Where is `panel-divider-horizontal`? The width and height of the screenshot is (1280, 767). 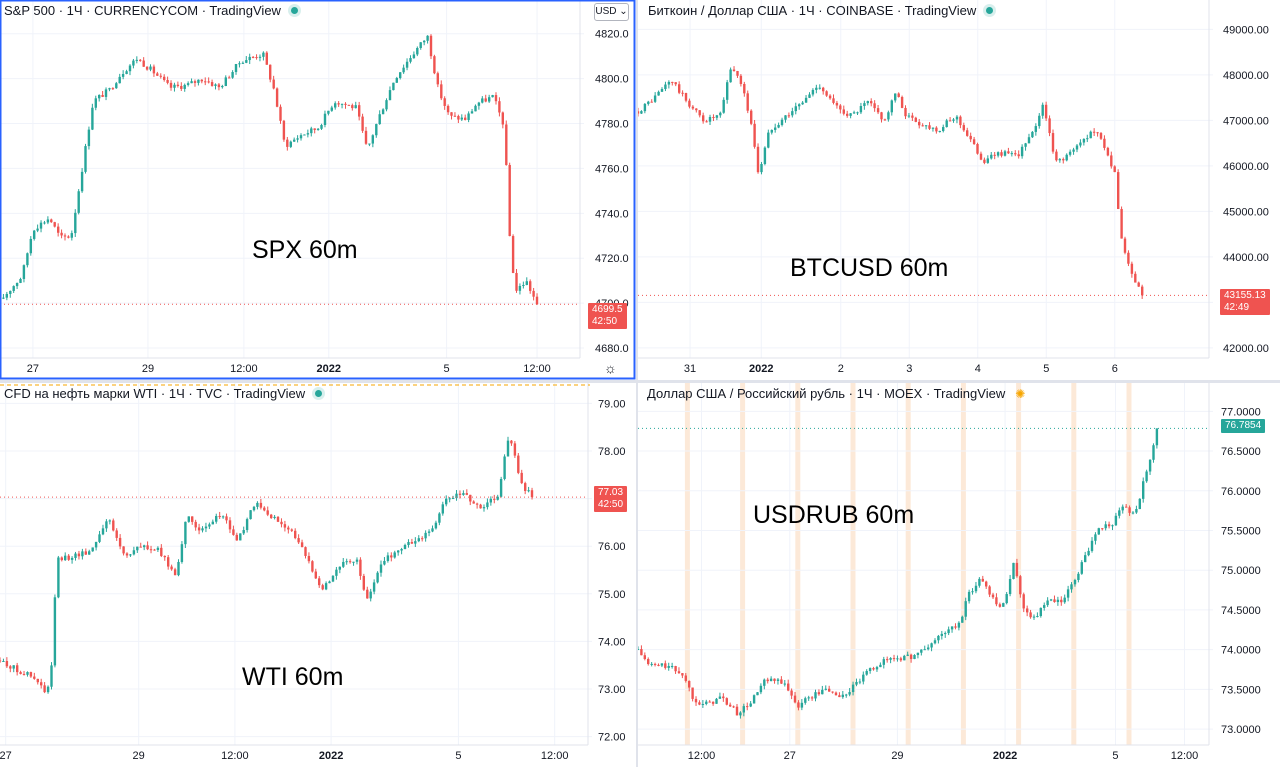 panel-divider-horizontal is located at coordinates (640, 381).